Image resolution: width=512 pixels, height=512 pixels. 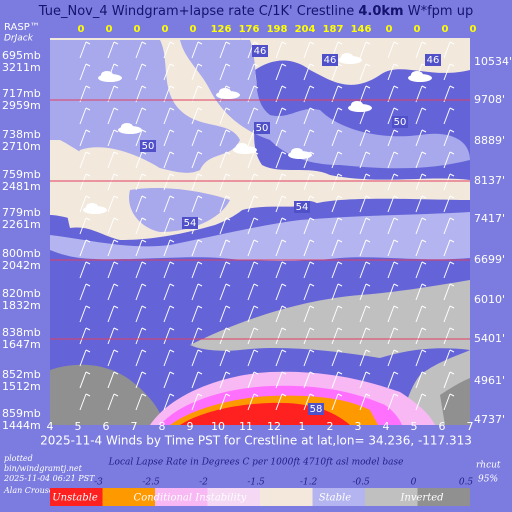 What do you see at coordinates (21, 212) in the screenshot?
I see `pressure-label: 779mb` at bounding box center [21, 212].